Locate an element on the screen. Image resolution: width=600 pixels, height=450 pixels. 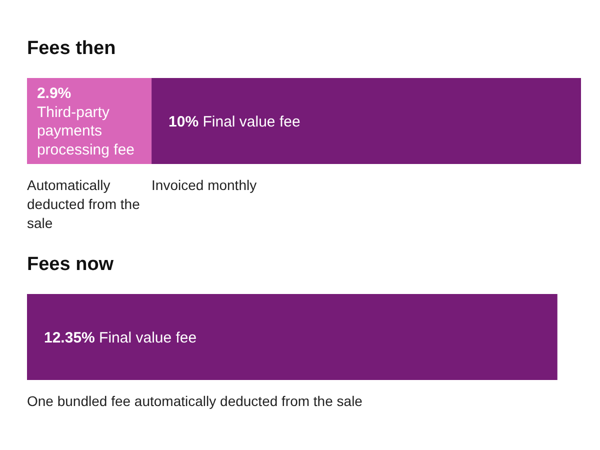
y-tick-label: Fees then is located at coordinates (71, 48).